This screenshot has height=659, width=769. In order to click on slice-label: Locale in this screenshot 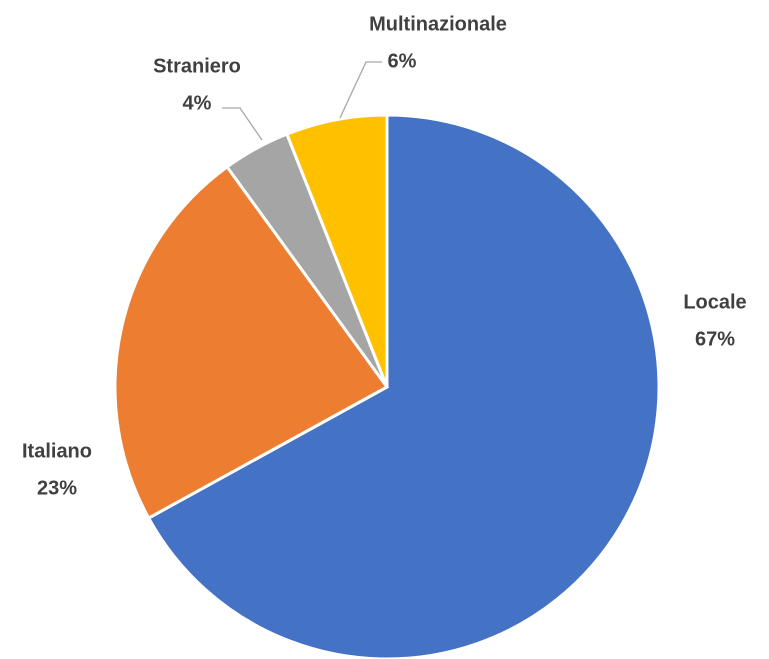, I will do `click(714, 302)`.